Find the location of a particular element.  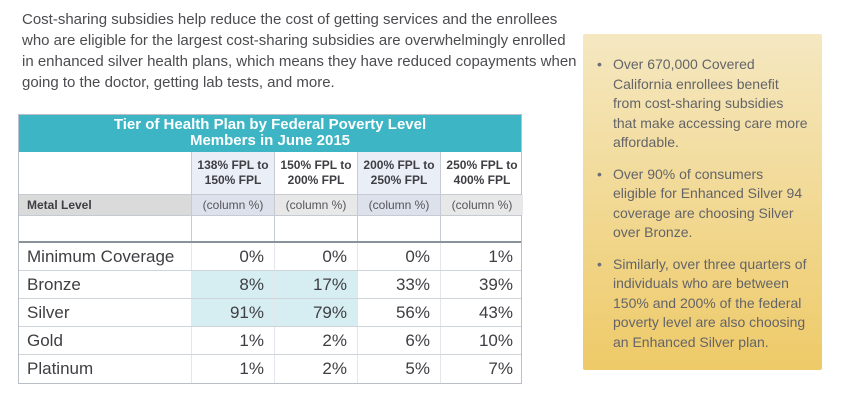

cell-bronze-col0: 8% is located at coordinates (232, 284).